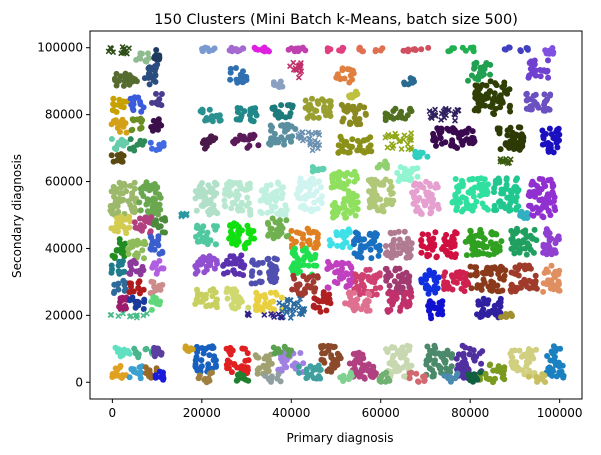 The image size is (601, 455). What do you see at coordinates (381, 413) in the screenshot?
I see `x-tick-label: 60000` at bounding box center [381, 413].